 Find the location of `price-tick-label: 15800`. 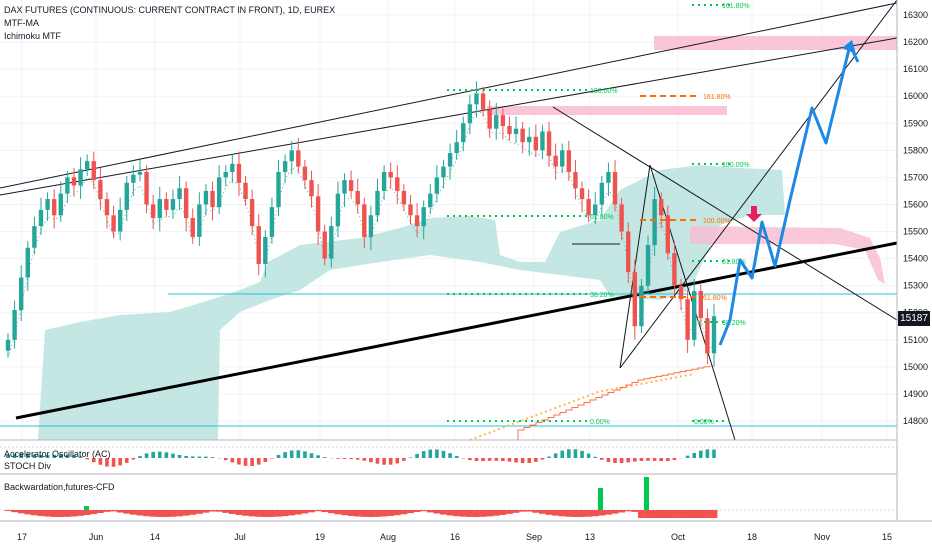

price-tick-label: 15800 is located at coordinates (915, 150).